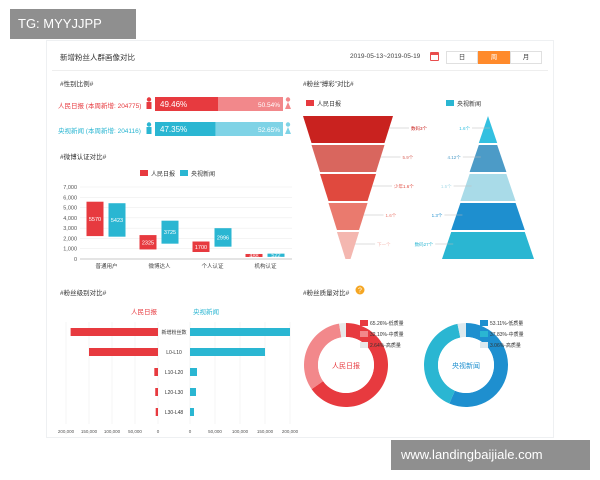  Describe the element at coordinates (212, 266) in the screenshot. I see `x-tick-label: 个人认证` at that location.